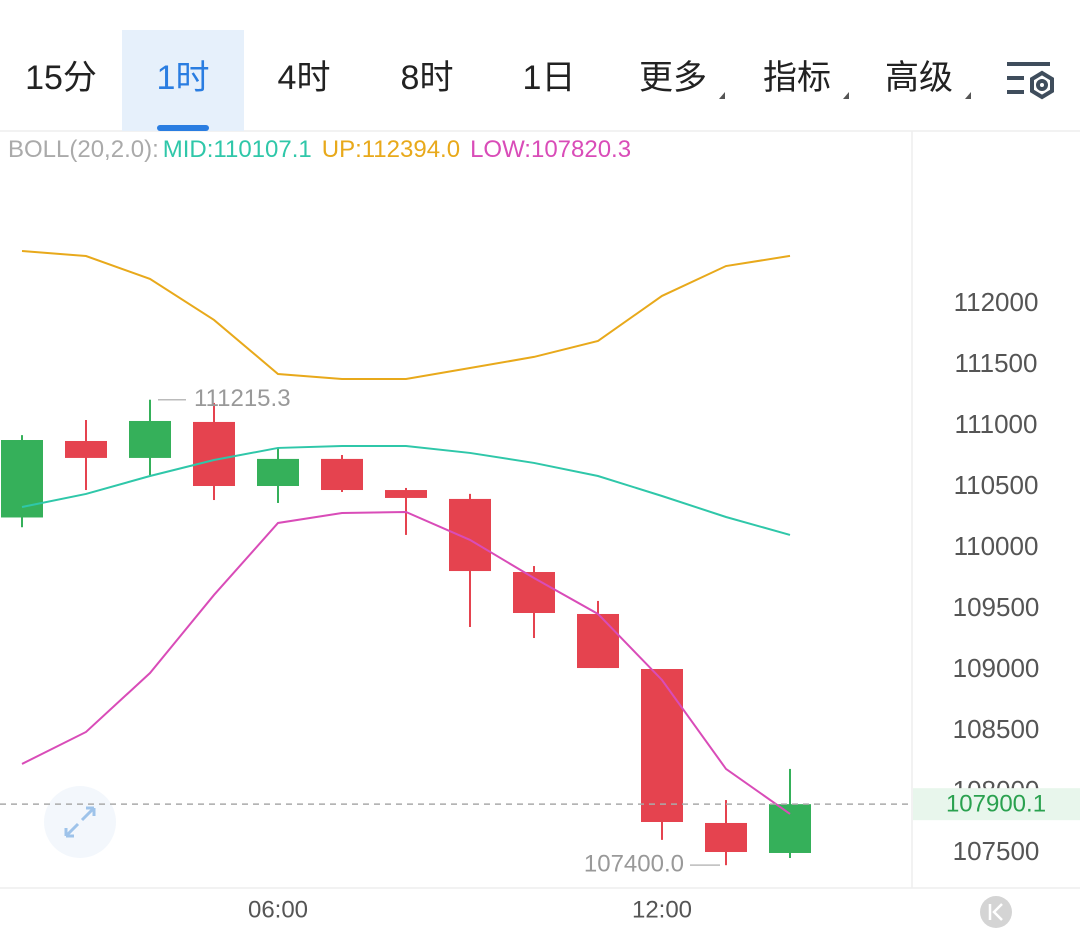 This screenshot has height=931, width=1080. What do you see at coordinates (304, 78) in the screenshot?
I see `tab: 4时` at bounding box center [304, 78].